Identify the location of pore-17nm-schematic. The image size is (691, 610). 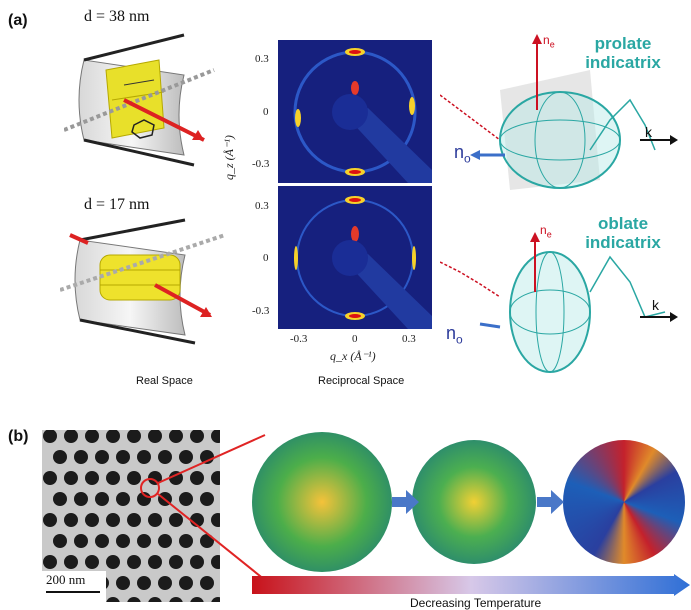
(143, 281).